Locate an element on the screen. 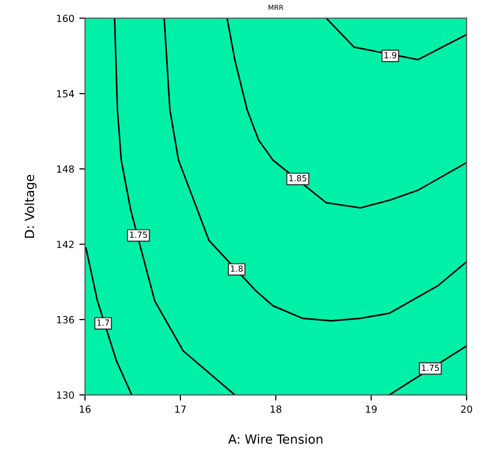 The width and height of the screenshot is (483, 456). annotation: 1.8 is located at coordinates (236, 268).